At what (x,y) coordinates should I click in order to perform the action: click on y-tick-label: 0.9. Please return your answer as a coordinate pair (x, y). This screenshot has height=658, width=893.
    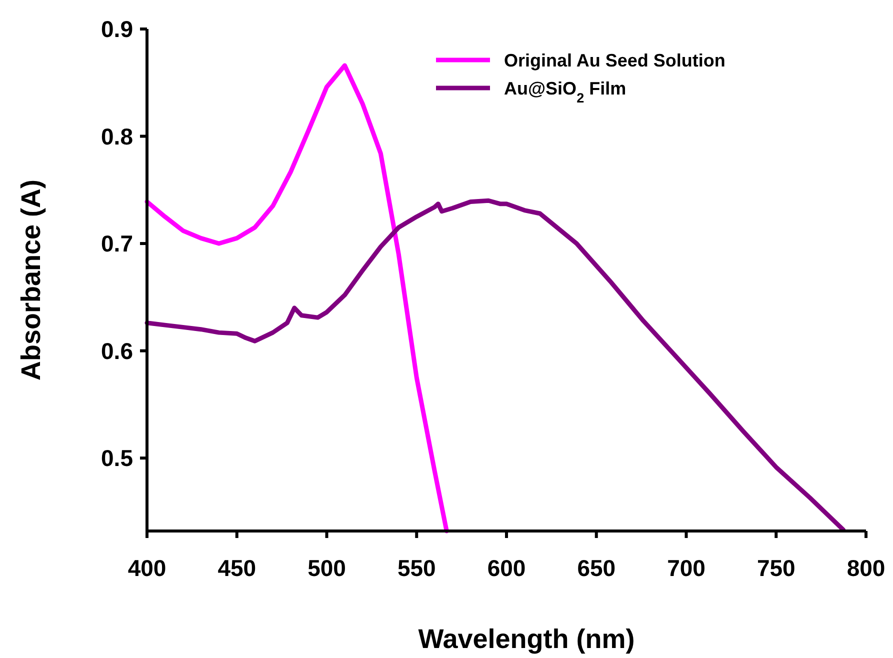
    Looking at the image, I should click on (117, 29).